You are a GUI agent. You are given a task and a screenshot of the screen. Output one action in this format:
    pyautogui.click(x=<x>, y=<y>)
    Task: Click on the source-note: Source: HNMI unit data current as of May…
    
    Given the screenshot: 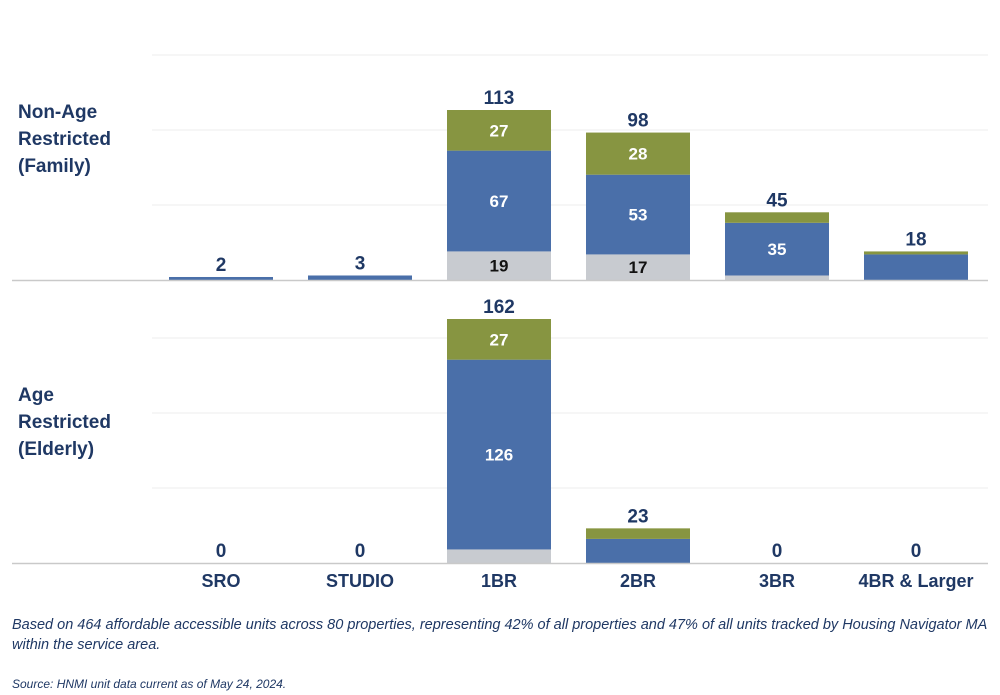 What is the action you would take?
    pyautogui.click(x=149, y=684)
    